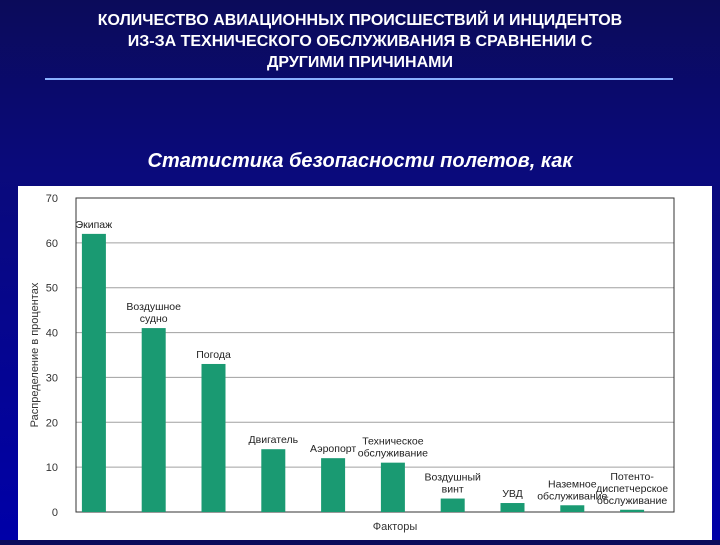 The width and height of the screenshot is (720, 545). Describe the element at coordinates (52, 356) in the screenshot. I see `y-tick-labels: 0 10 20 30 40 50 60 70` at that location.